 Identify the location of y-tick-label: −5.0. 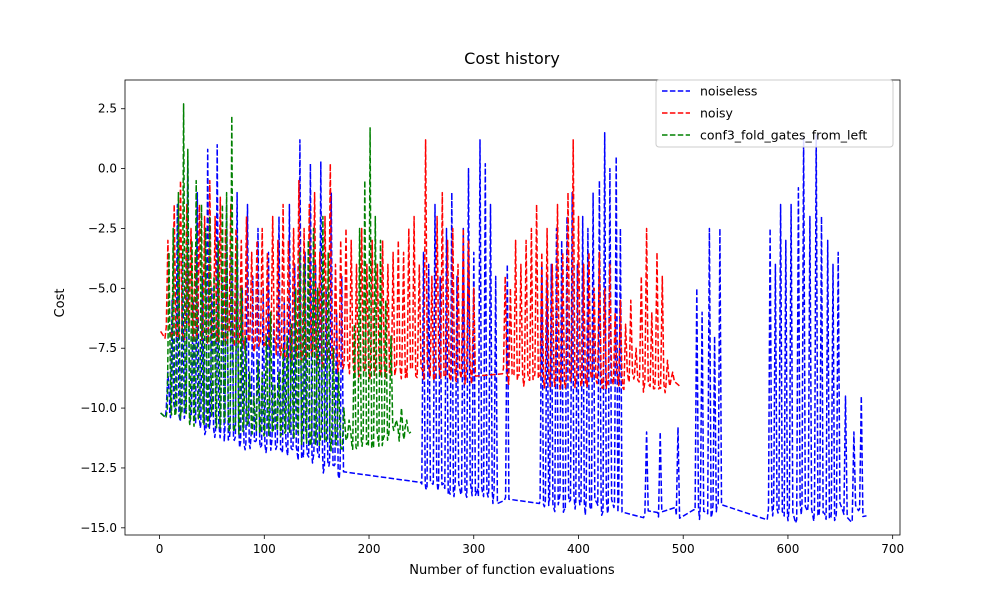
(102, 288).